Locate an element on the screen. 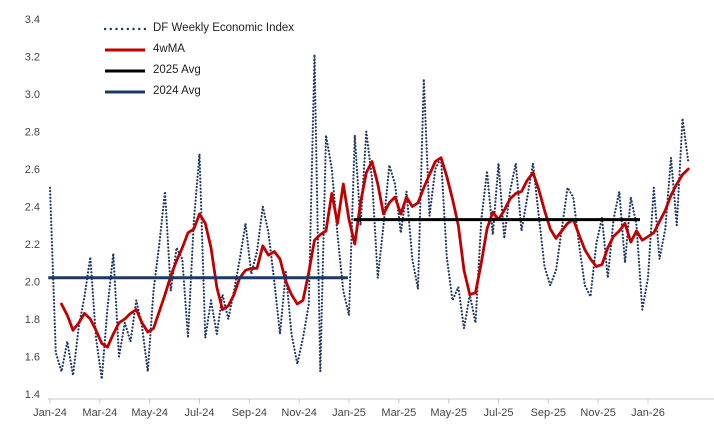  legend-item-2024-avg: 2024 Avg is located at coordinates (199, 91).